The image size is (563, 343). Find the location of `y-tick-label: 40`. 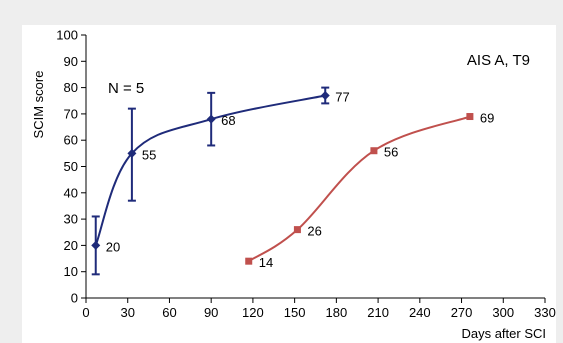

y-tick-label: 40 is located at coordinates (71, 192).